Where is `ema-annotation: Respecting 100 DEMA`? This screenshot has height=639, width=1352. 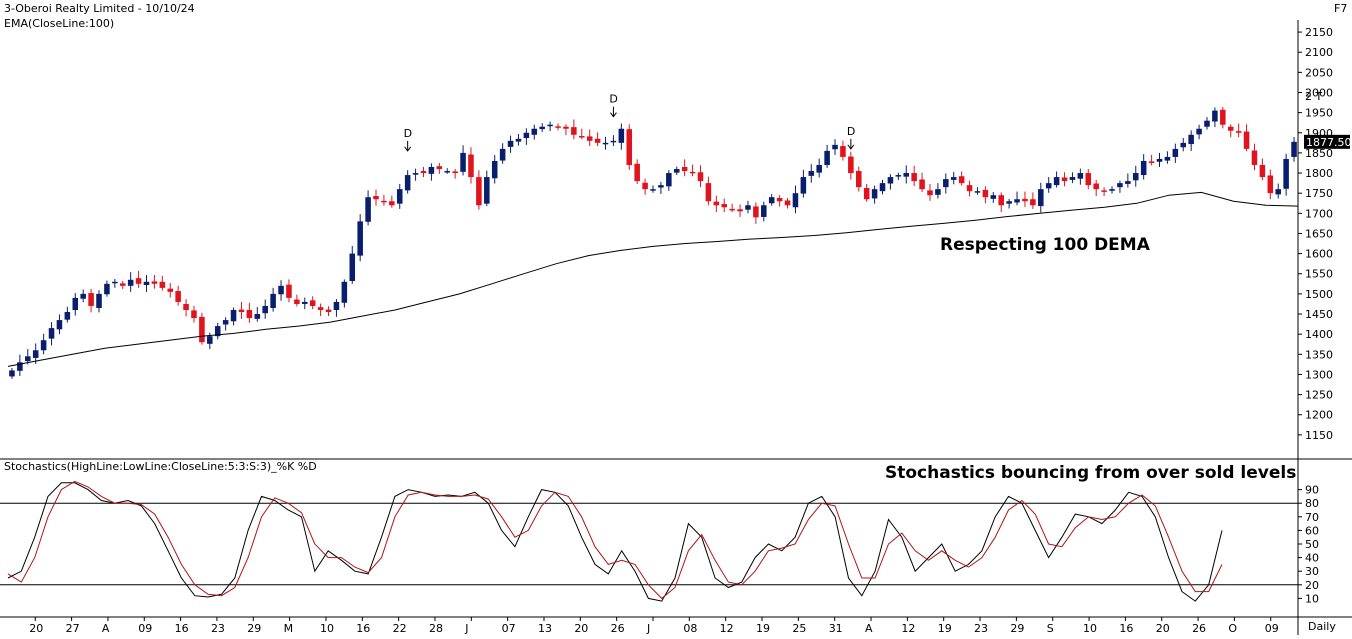
ema-annotation: Respecting 100 DEMA is located at coordinates (1045, 245).